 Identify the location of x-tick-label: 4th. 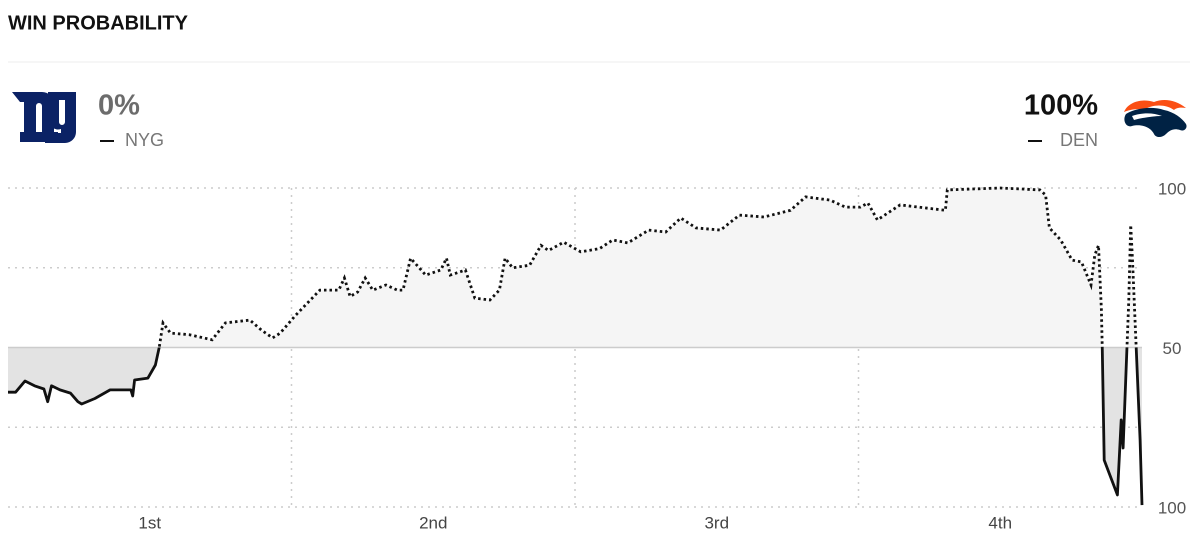
(1000, 522).